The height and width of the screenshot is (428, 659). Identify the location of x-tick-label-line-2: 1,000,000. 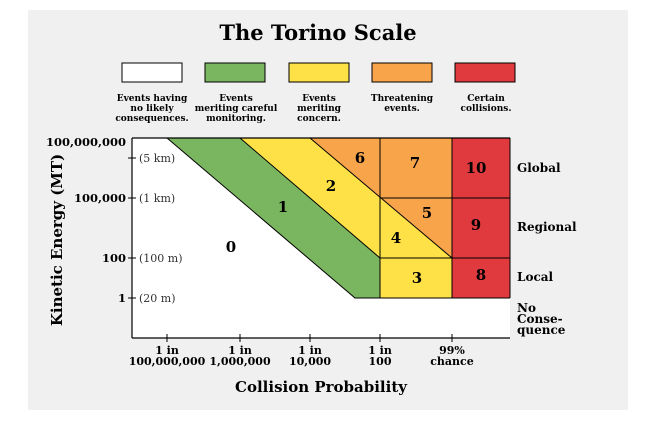
(240, 361).